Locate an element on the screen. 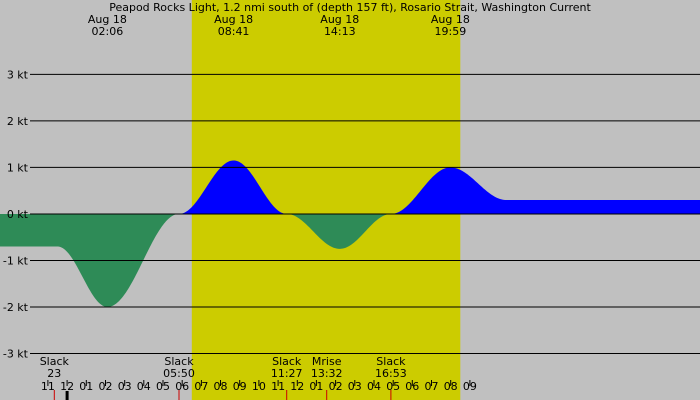  bottom-event-time: 23 is located at coordinates (54, 373).